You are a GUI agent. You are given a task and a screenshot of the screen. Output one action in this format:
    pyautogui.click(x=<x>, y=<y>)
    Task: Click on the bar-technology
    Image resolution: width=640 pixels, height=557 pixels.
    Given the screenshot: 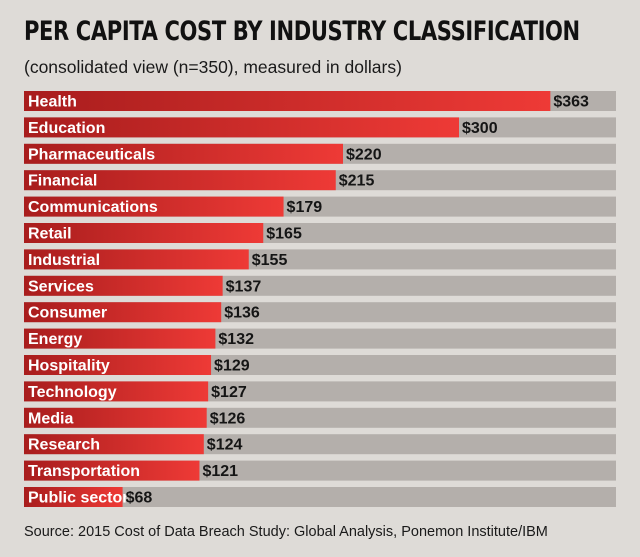 What is the action you would take?
    pyautogui.click(x=116, y=391)
    